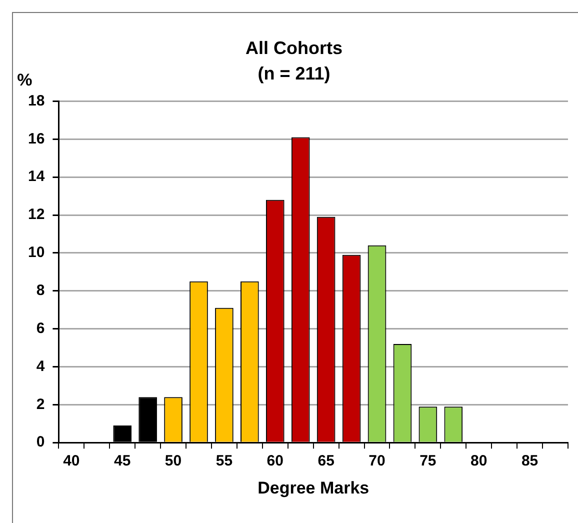  What do you see at coordinates (71, 461) in the screenshot?
I see `x-tick-label: 40` at bounding box center [71, 461].